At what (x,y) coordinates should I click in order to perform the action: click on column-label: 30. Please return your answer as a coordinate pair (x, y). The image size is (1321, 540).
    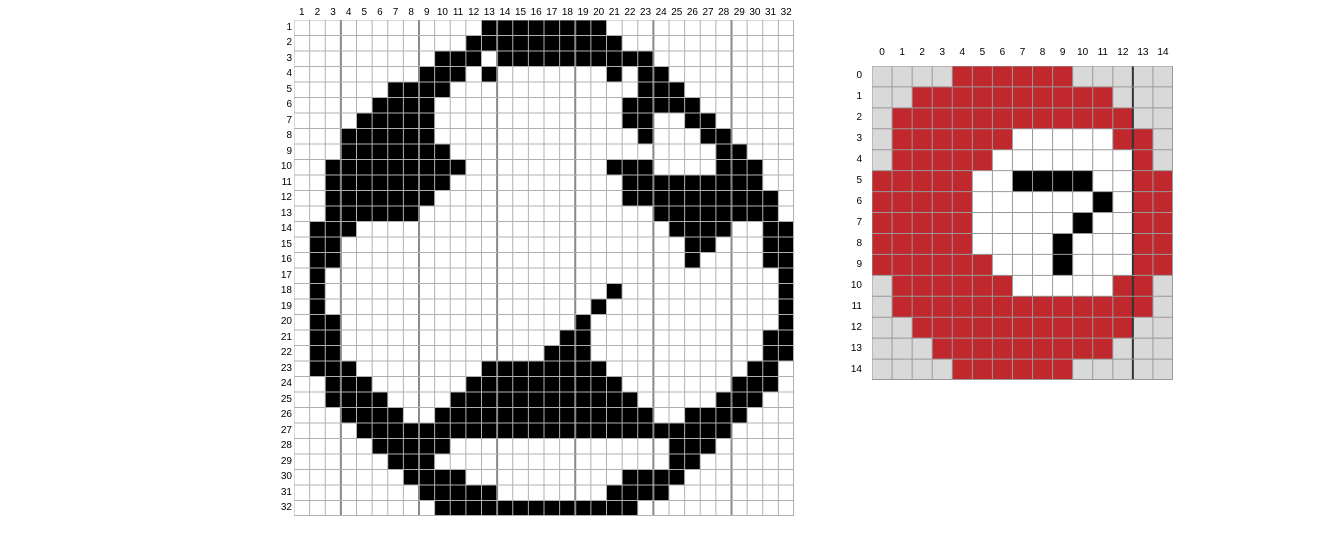
    Looking at the image, I should click on (755, 12).